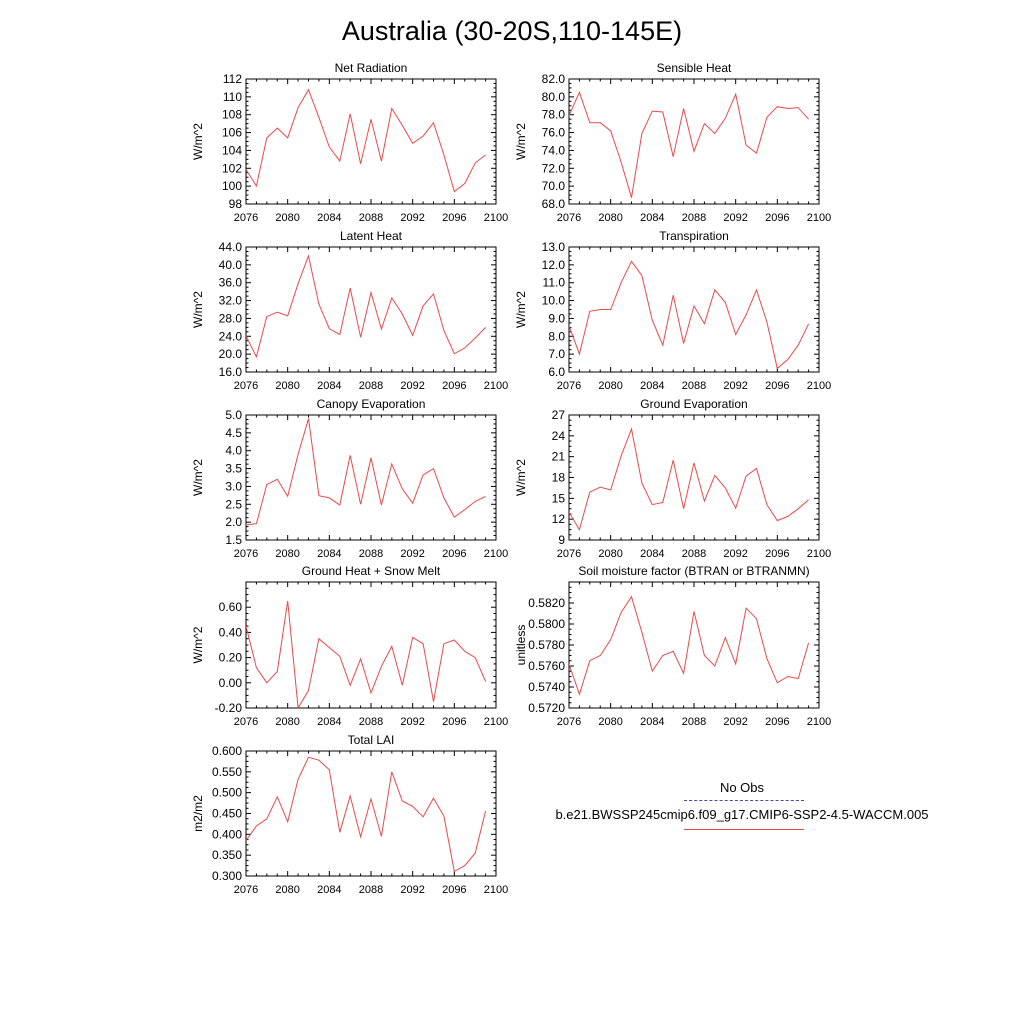 The image size is (1024, 1024). What do you see at coordinates (556, 318) in the screenshot?
I see `y-tick-label: 9.0` at bounding box center [556, 318].